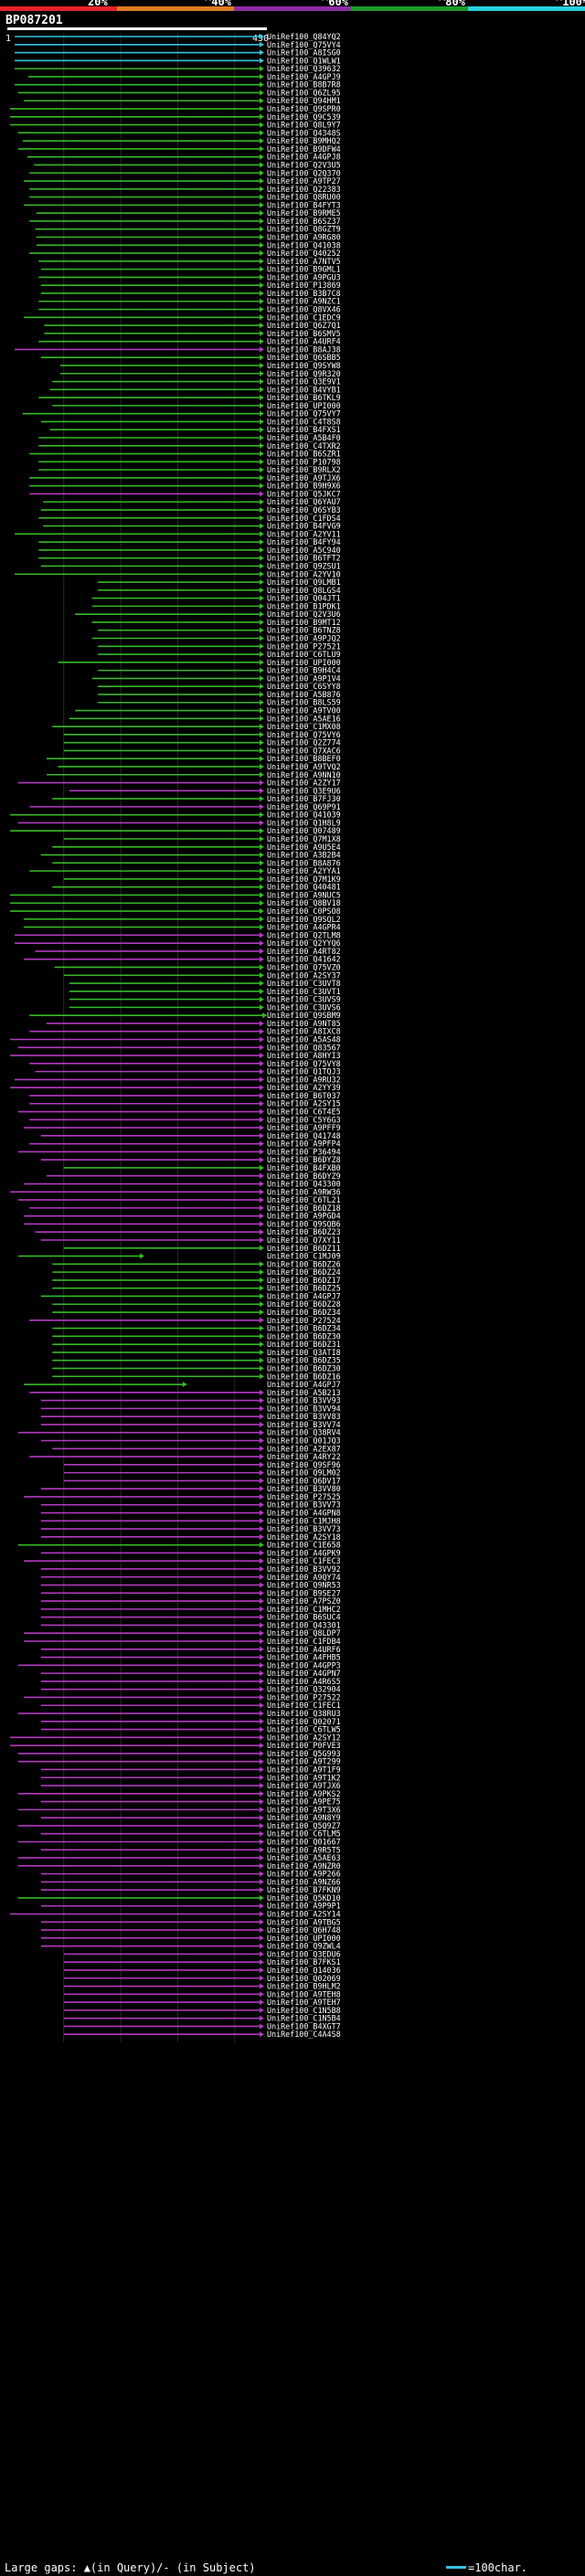 This screenshot has height=2576, width=585. Describe the element at coordinates (304, 293) in the screenshot. I see `hit-label: UniRef100_B3B7C8` at that location.